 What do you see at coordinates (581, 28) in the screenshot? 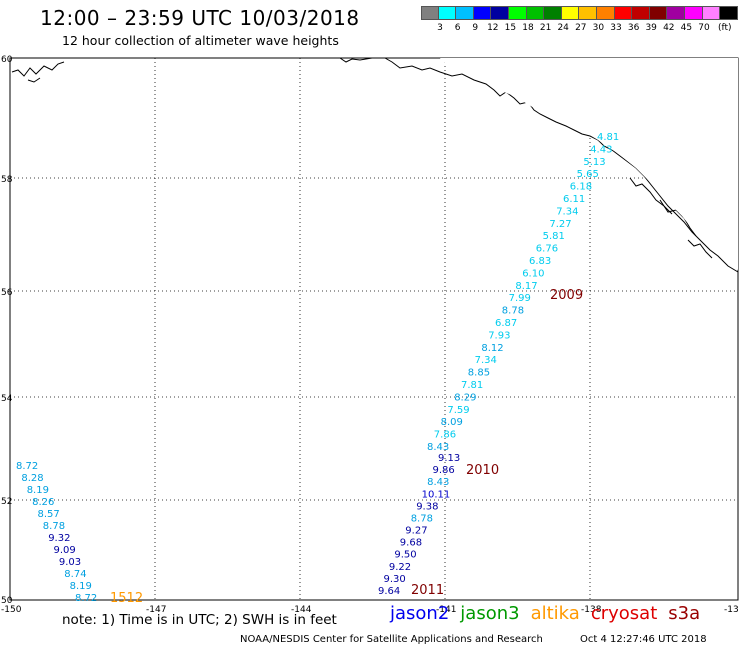
I see `colorbar-label: 27` at bounding box center [581, 28].